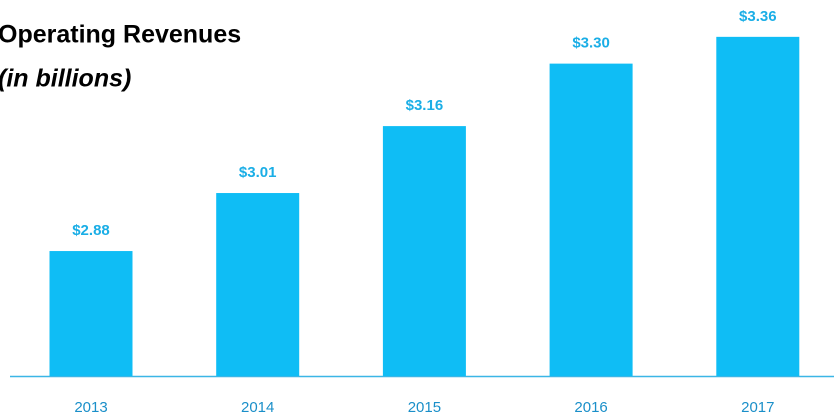  Describe the element at coordinates (591, 43) in the screenshot. I see `value-label: $3.30` at that location.